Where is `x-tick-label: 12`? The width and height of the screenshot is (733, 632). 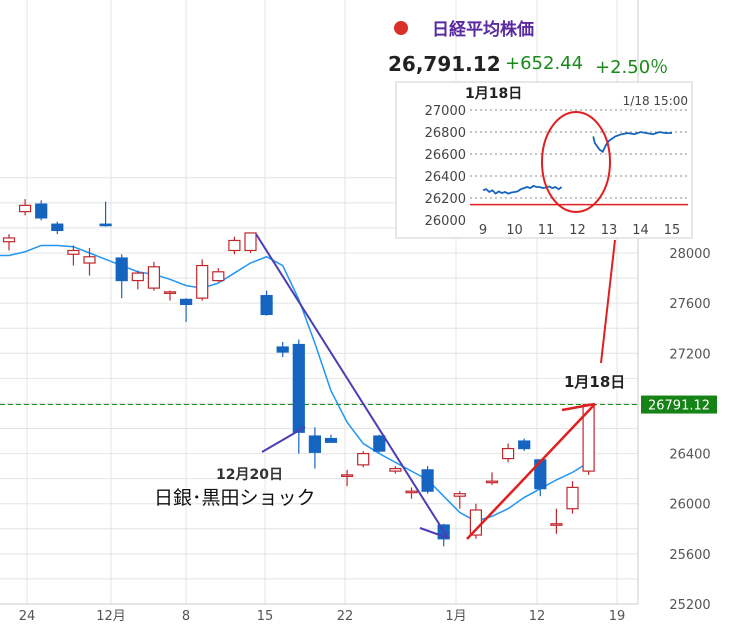
x-tick-label: 12 is located at coordinates (537, 616).